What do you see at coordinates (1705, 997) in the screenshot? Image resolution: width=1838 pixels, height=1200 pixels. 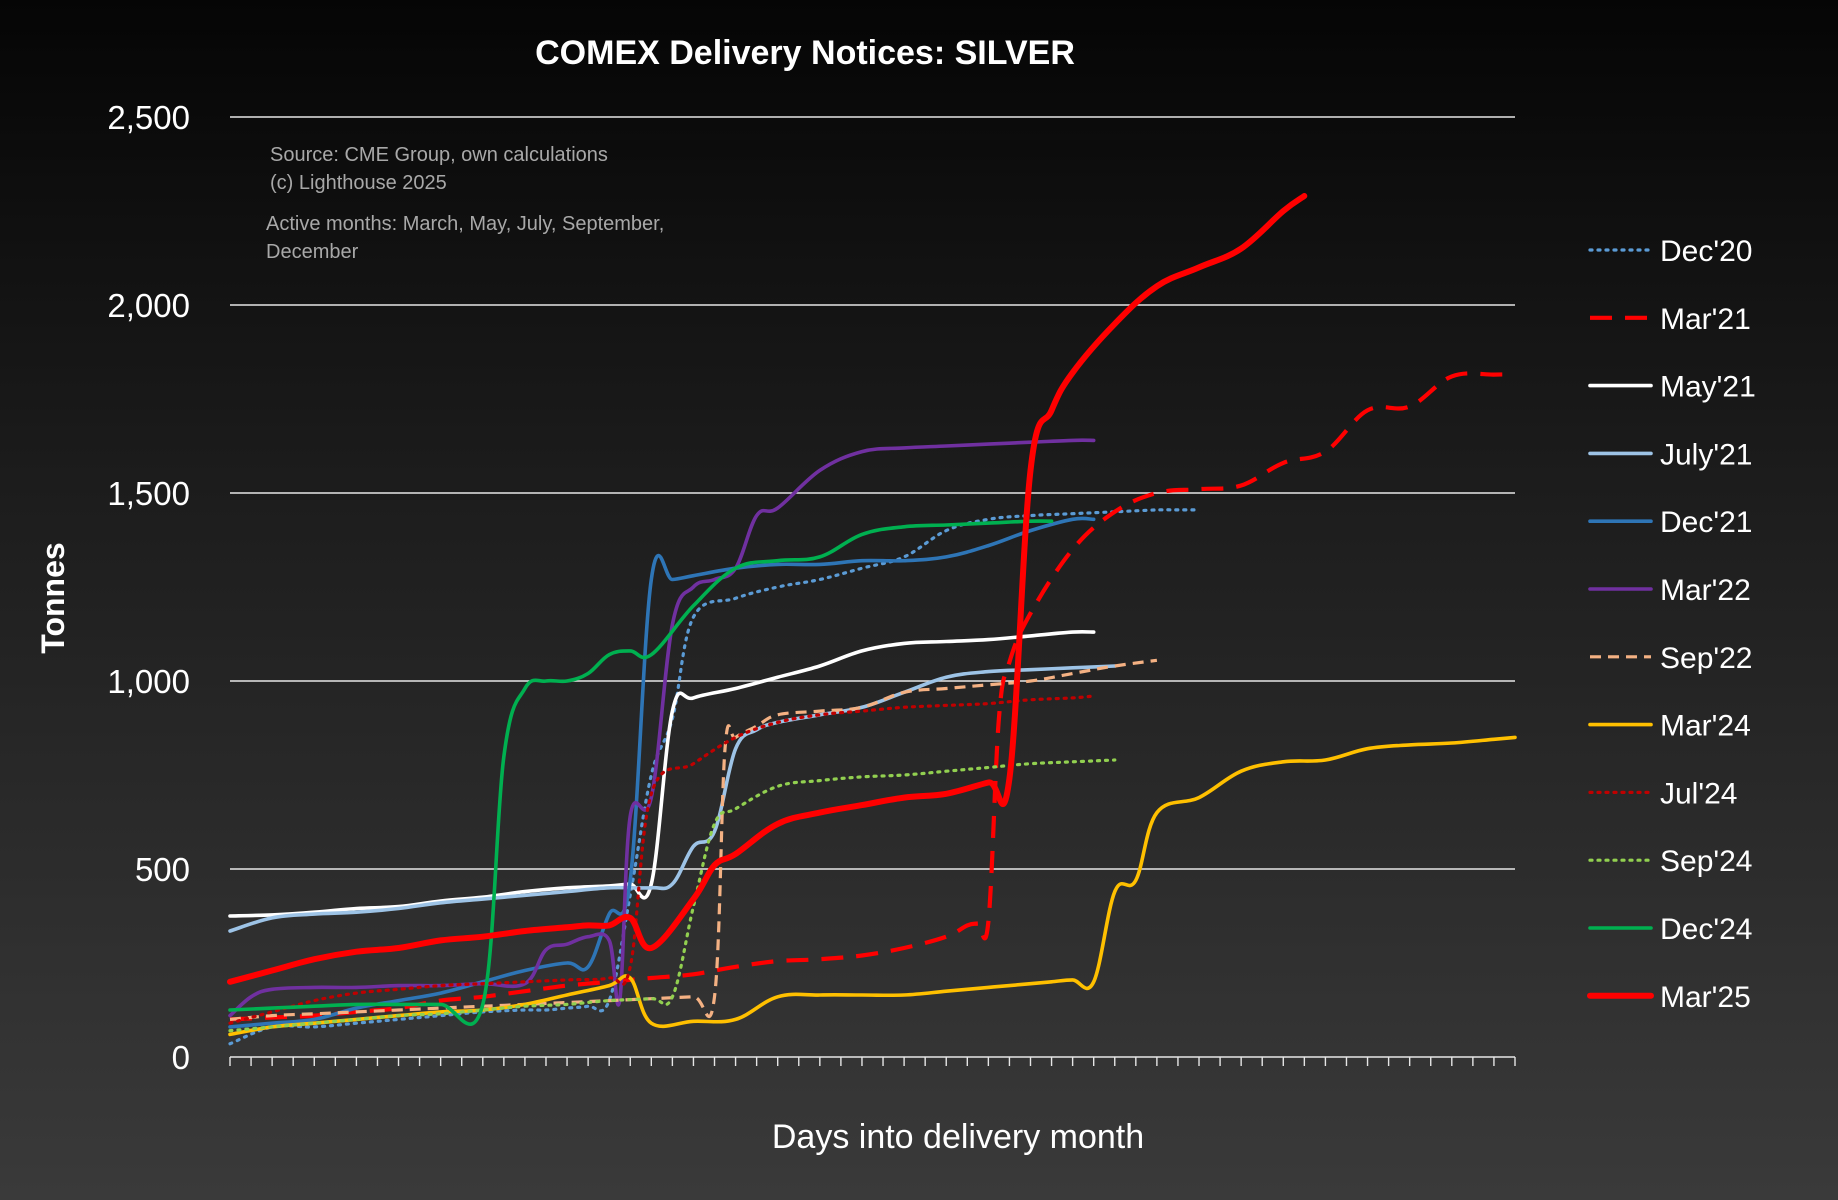 I see `legend-label-mar-25: Mar'25` at bounding box center [1705, 997].